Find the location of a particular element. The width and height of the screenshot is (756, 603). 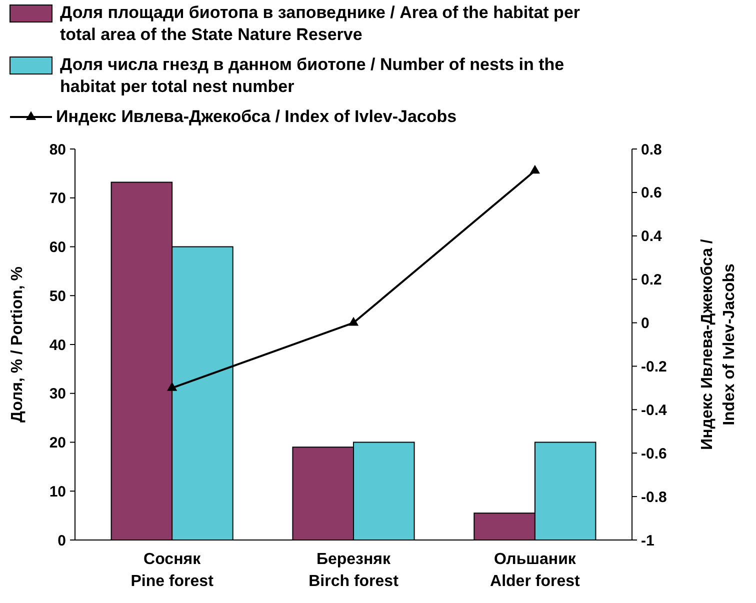

y-tick-label: 30 is located at coordinates (57, 394).